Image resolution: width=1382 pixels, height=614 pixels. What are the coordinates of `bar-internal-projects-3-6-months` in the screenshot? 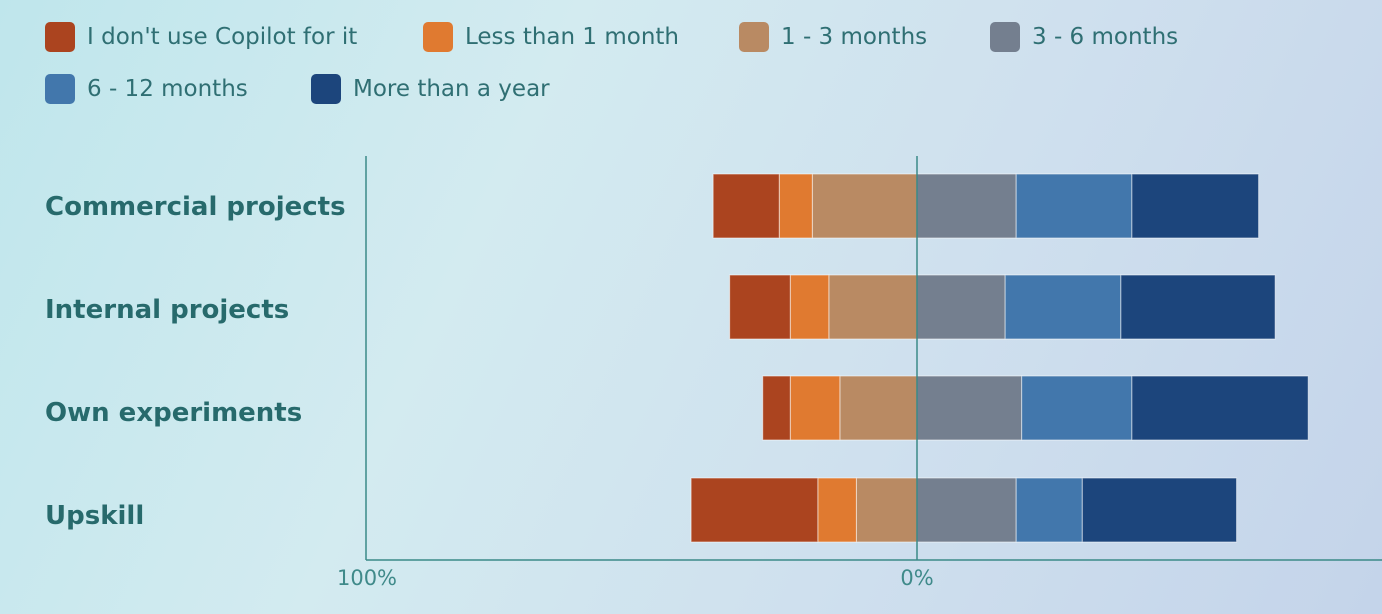 It's located at (961, 307).